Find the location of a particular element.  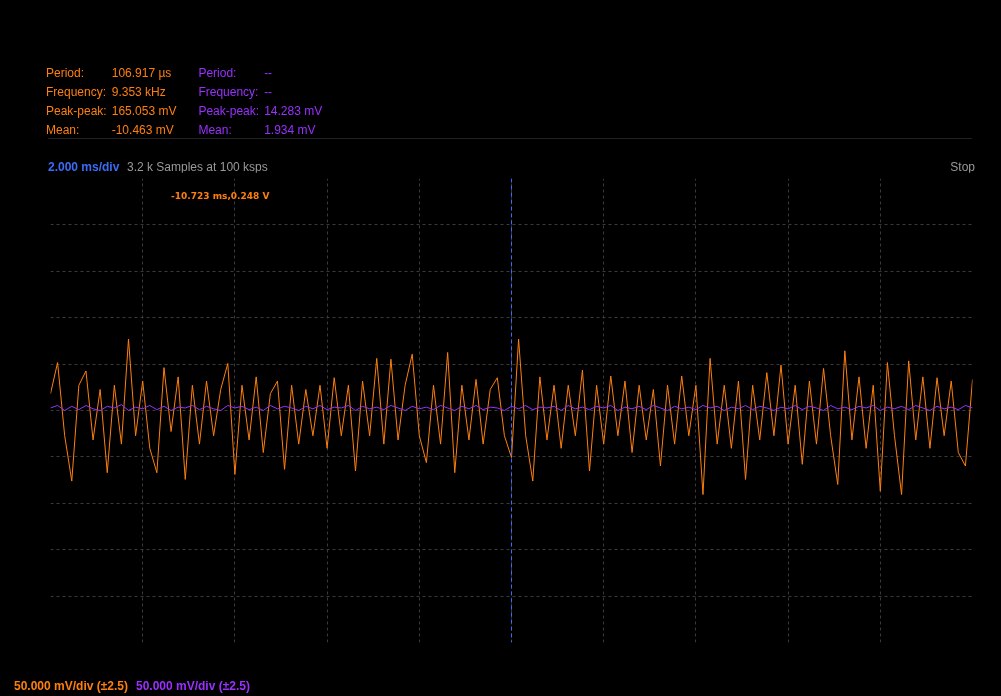

text: 106.917 µs is located at coordinates (141, 73).